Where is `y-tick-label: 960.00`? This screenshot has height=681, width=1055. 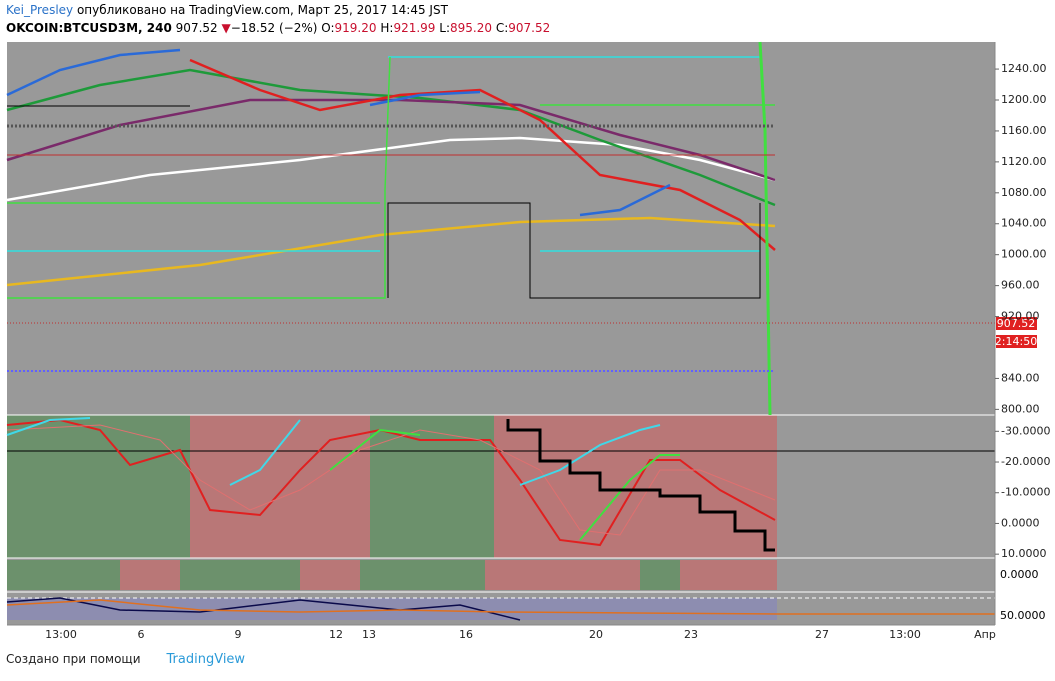 y-tick-label: 960.00 is located at coordinates (1020, 285).